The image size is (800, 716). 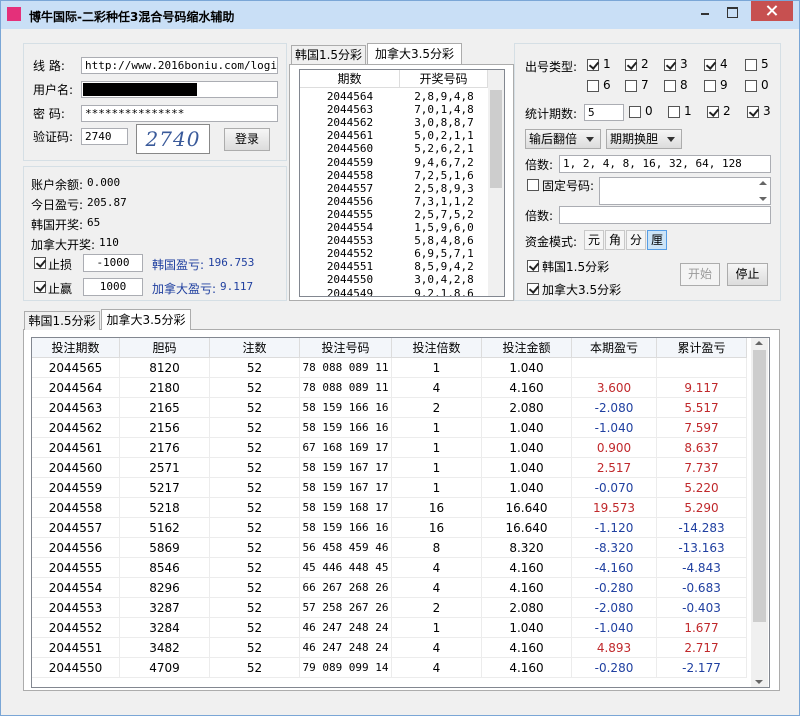 I want to click on cell: 46 247 248 24, so click(x=346, y=628).